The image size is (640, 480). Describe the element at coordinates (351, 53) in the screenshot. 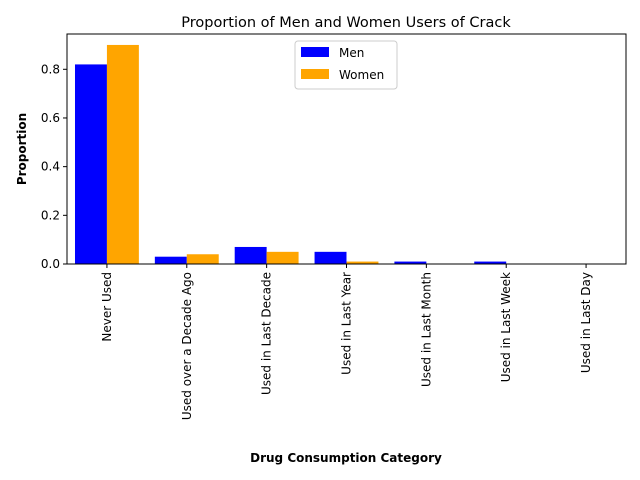

I see `legend-label-men: Men` at that location.